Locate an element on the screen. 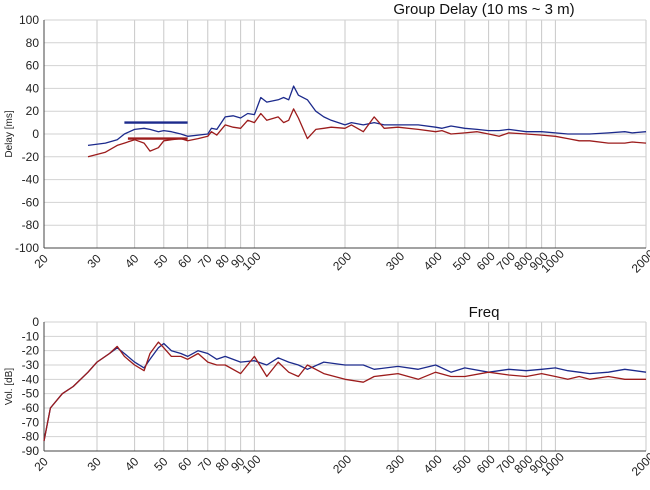  chart-1-x-tick-label: 100 is located at coordinates (252, 261).